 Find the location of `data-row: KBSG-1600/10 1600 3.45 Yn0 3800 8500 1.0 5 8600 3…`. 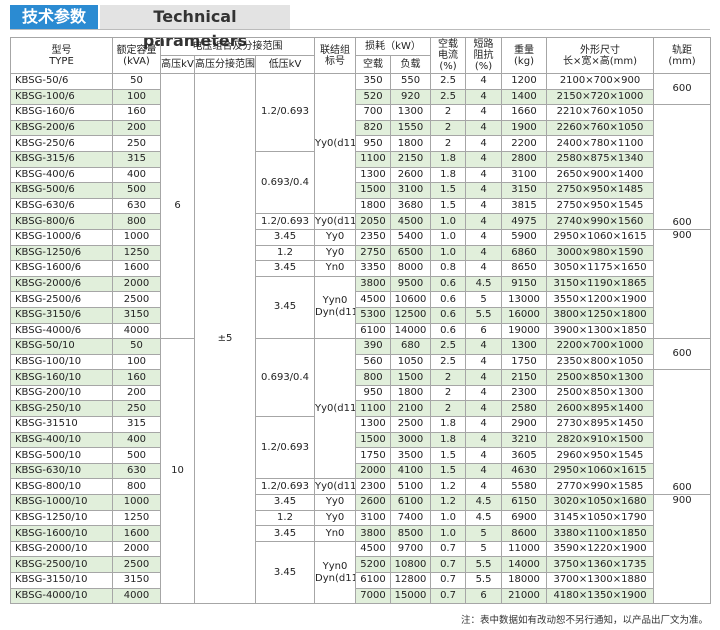

data-row: KBSG-1600/10 1600 3.45 Yn0 3800 8500 1.0 5 8600 3… is located at coordinates (360, 533).